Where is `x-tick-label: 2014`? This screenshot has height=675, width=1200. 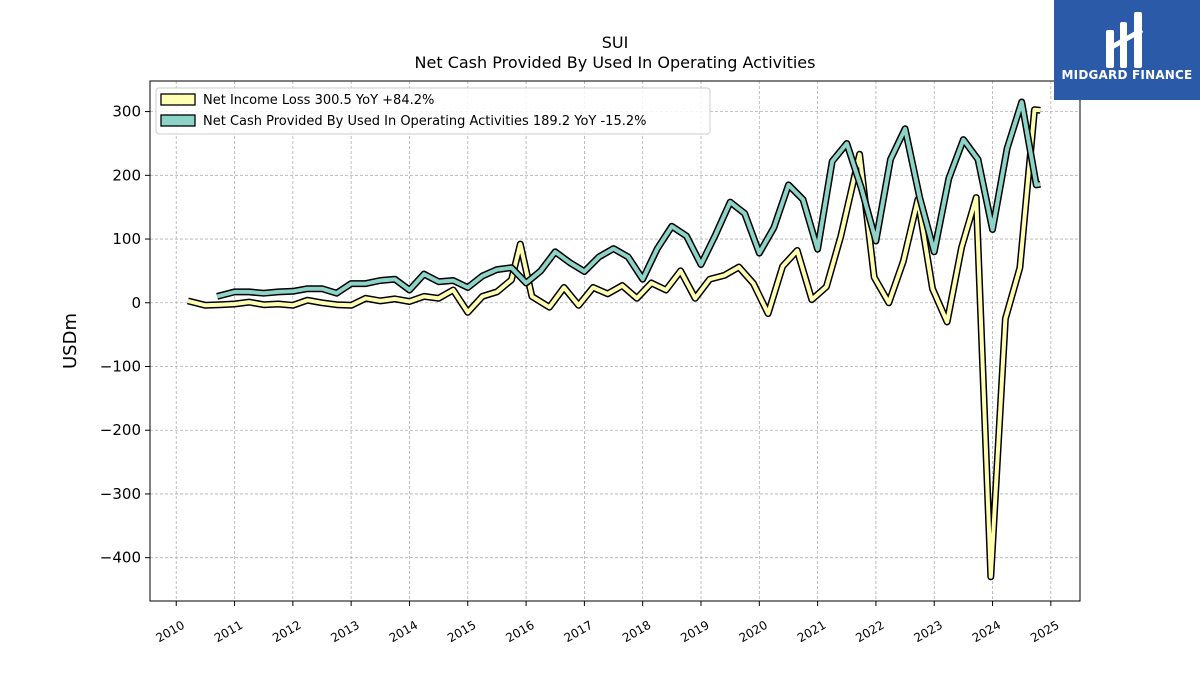
x-tick-label: 2014 is located at coordinates (403, 631).